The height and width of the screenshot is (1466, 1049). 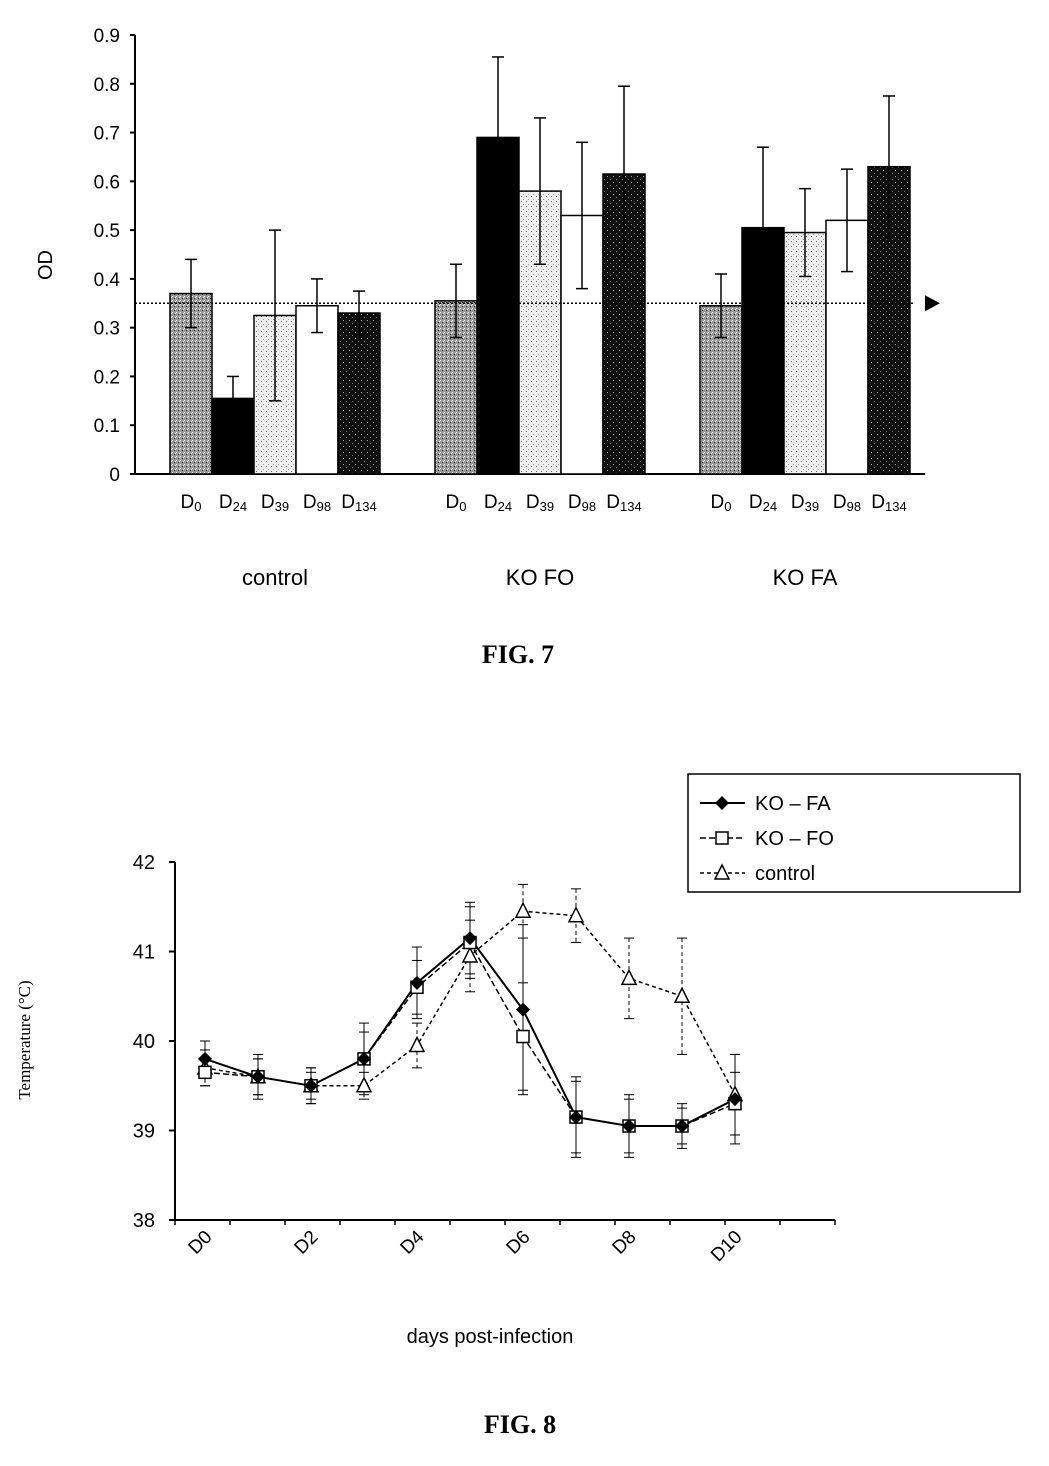 What do you see at coordinates (107, 426) in the screenshot?
I see `y-tick-label: 0.1` at bounding box center [107, 426].